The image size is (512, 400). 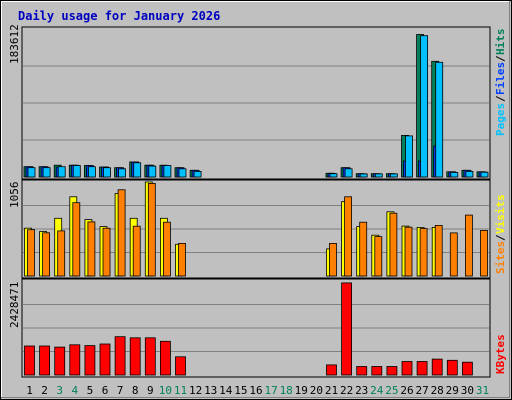 I want to click on day-label: 3, so click(x=59, y=390).